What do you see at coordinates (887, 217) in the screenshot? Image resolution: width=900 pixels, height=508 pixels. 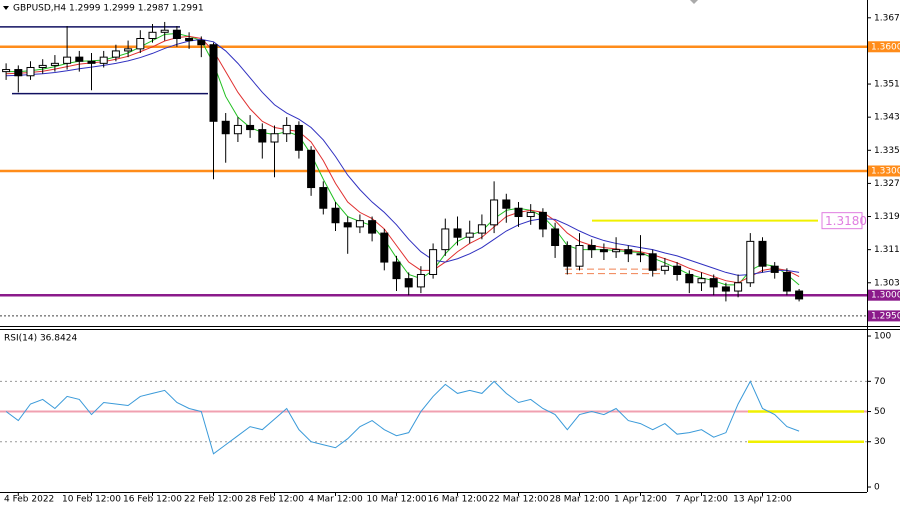 I see `y-tick-label: 1.3190` at bounding box center [887, 217].